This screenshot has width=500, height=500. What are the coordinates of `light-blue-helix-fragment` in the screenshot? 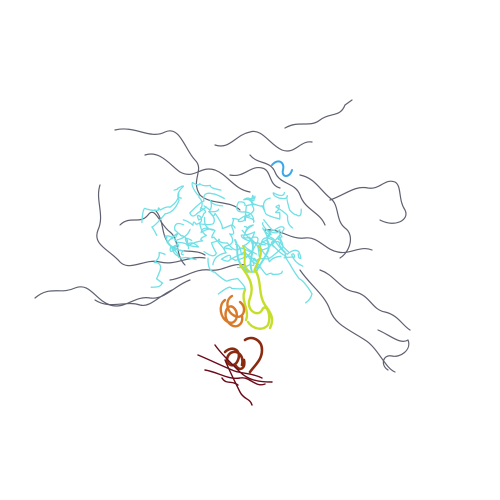 It's located at (282, 168).